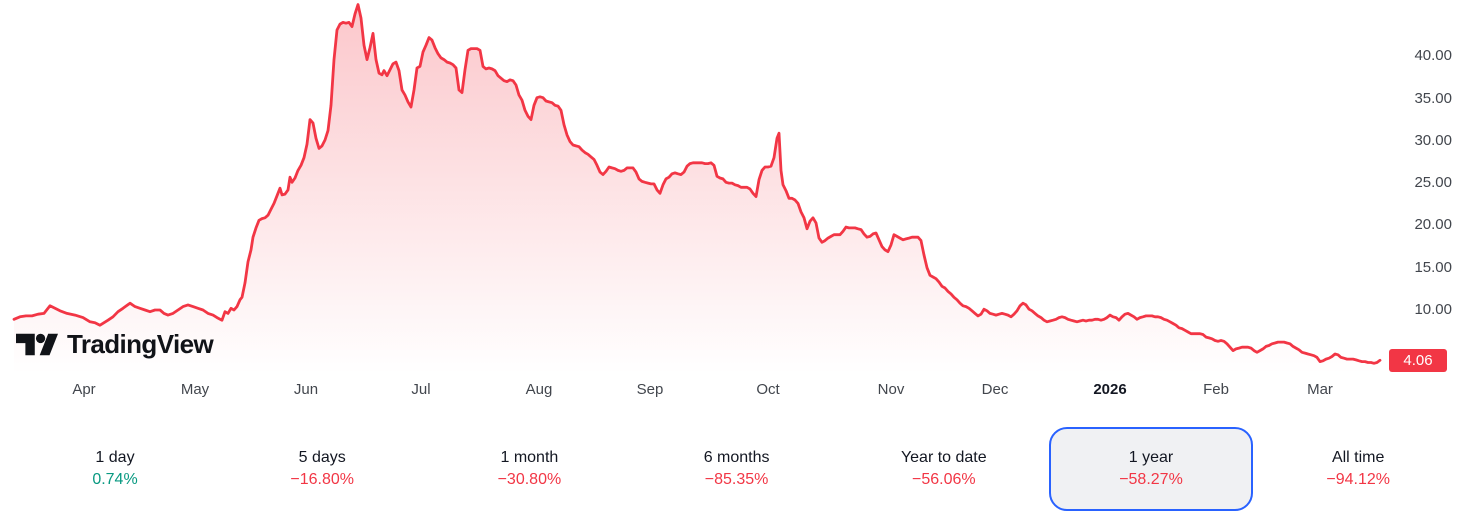 Image resolution: width=1471 pixels, height=528 pixels. What do you see at coordinates (1418, 360) in the screenshot?
I see `last-price-badge: 4.06` at bounding box center [1418, 360].